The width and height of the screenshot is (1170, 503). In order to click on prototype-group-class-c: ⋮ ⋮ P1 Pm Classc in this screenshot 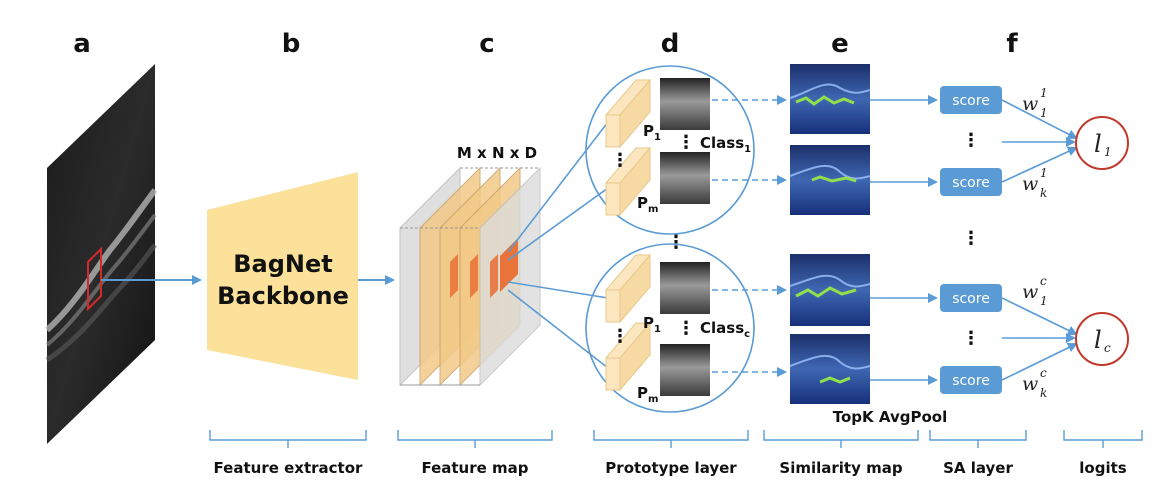, I will do `click(670, 328)`.